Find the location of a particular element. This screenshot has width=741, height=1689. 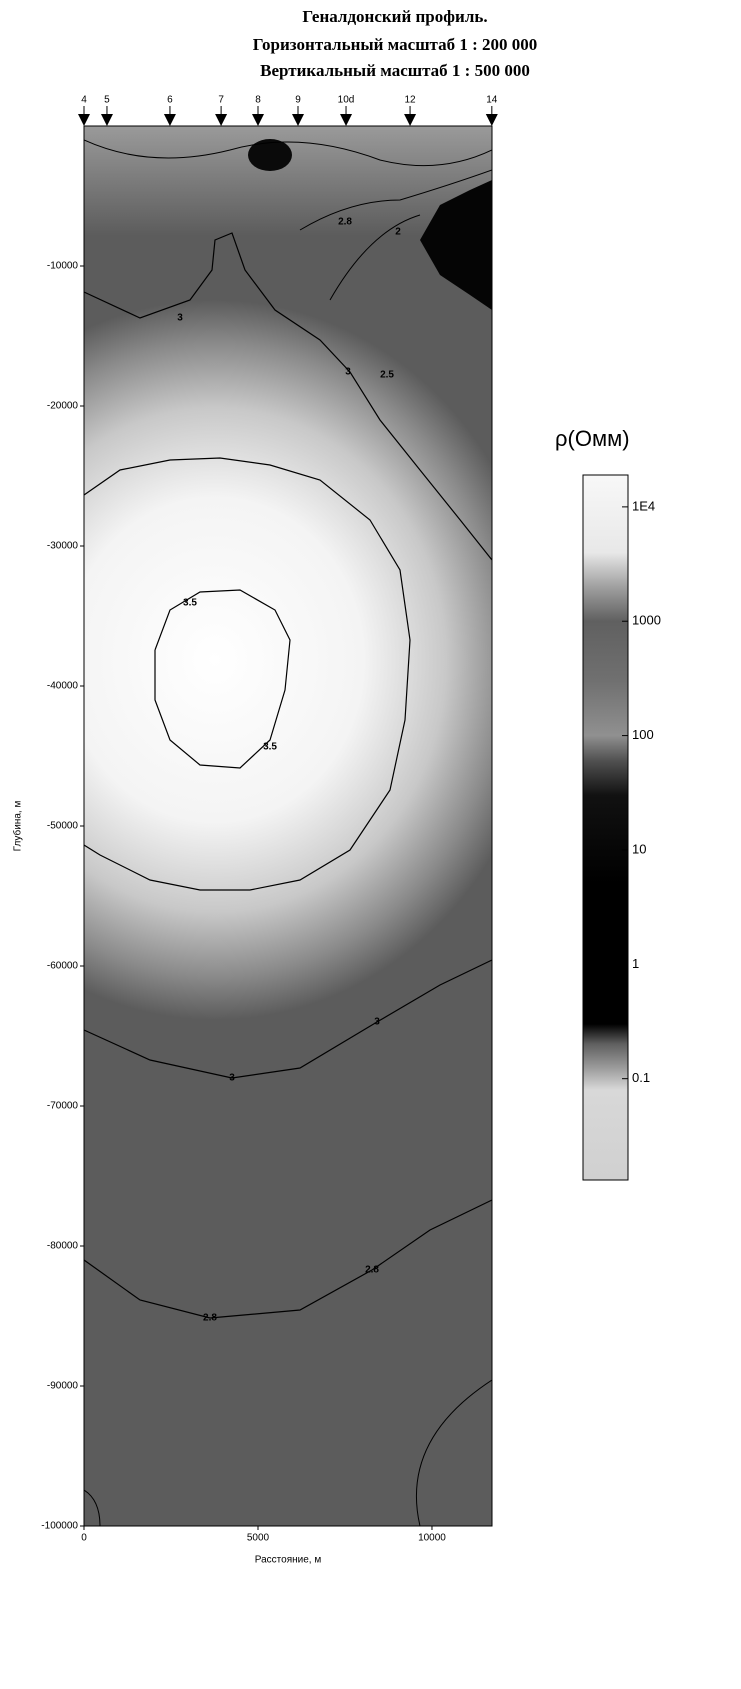

station-label: 14 is located at coordinates (492, 100).